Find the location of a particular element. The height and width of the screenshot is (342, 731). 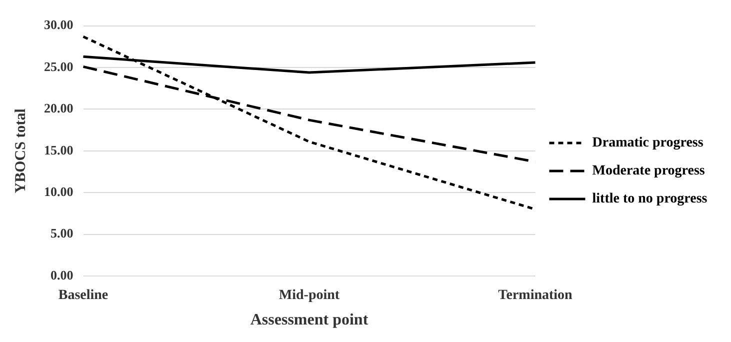

y-tick-label: 20.00 is located at coordinates (59, 108).